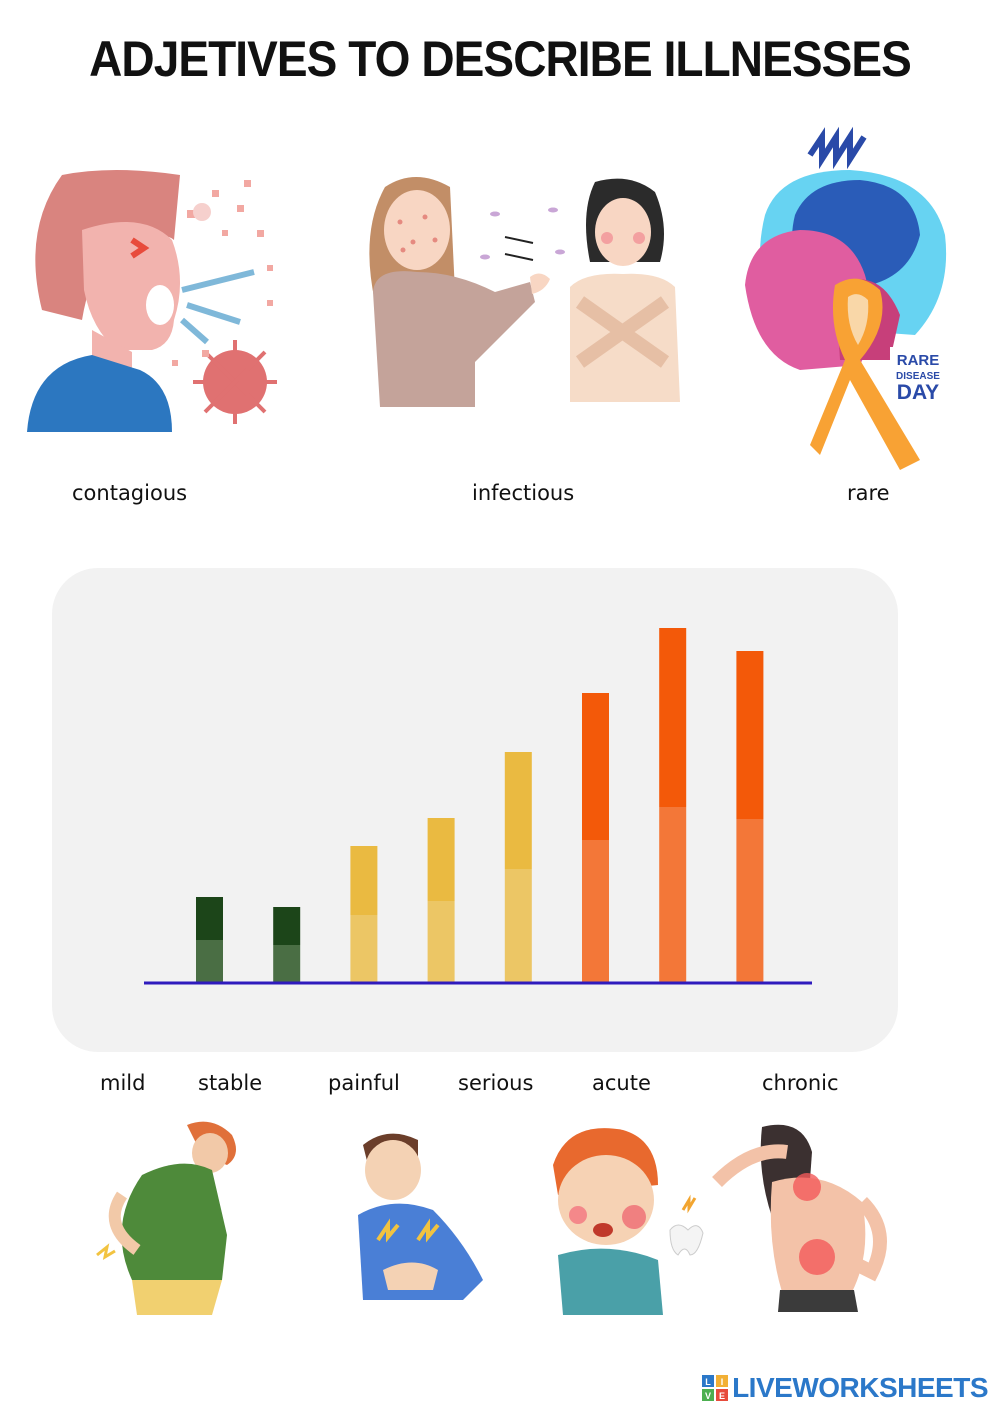  Describe the element at coordinates (523, 493) in the screenshot. I see `word-infectious: infectious` at that location.